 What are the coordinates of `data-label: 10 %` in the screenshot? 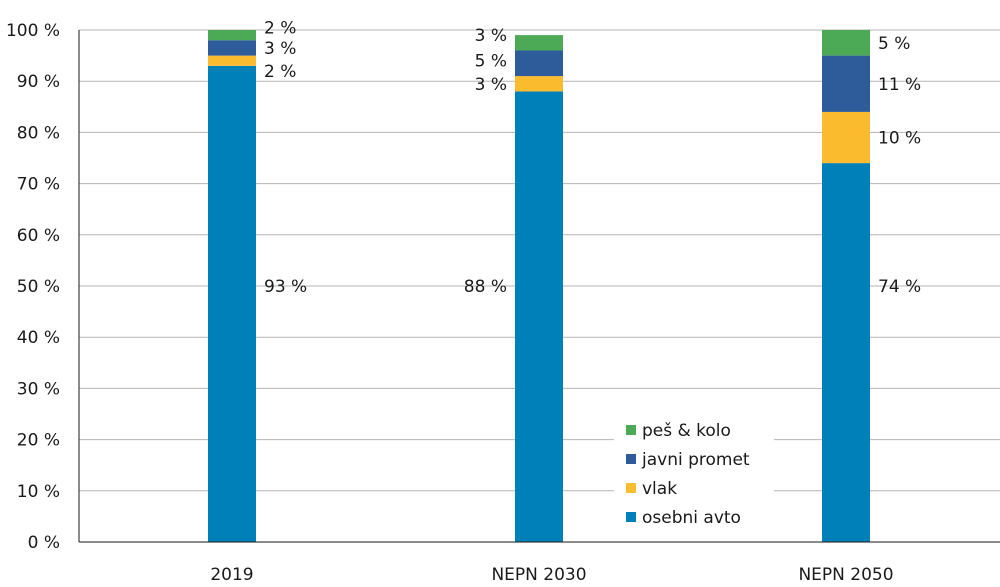 It's located at (899, 139).